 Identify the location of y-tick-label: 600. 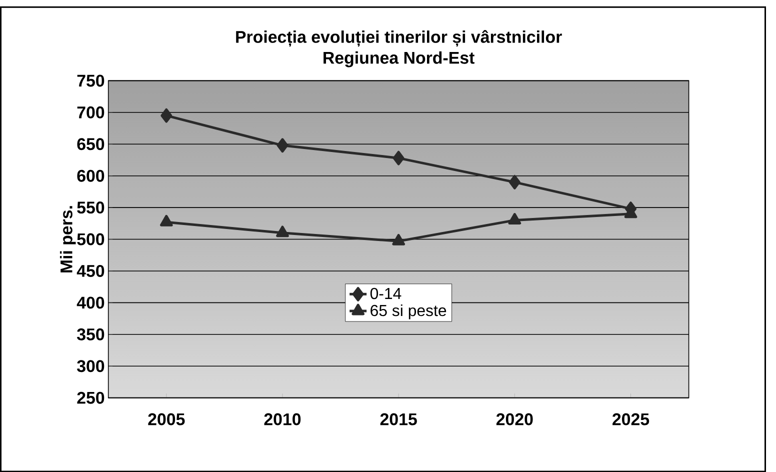
(90, 176).